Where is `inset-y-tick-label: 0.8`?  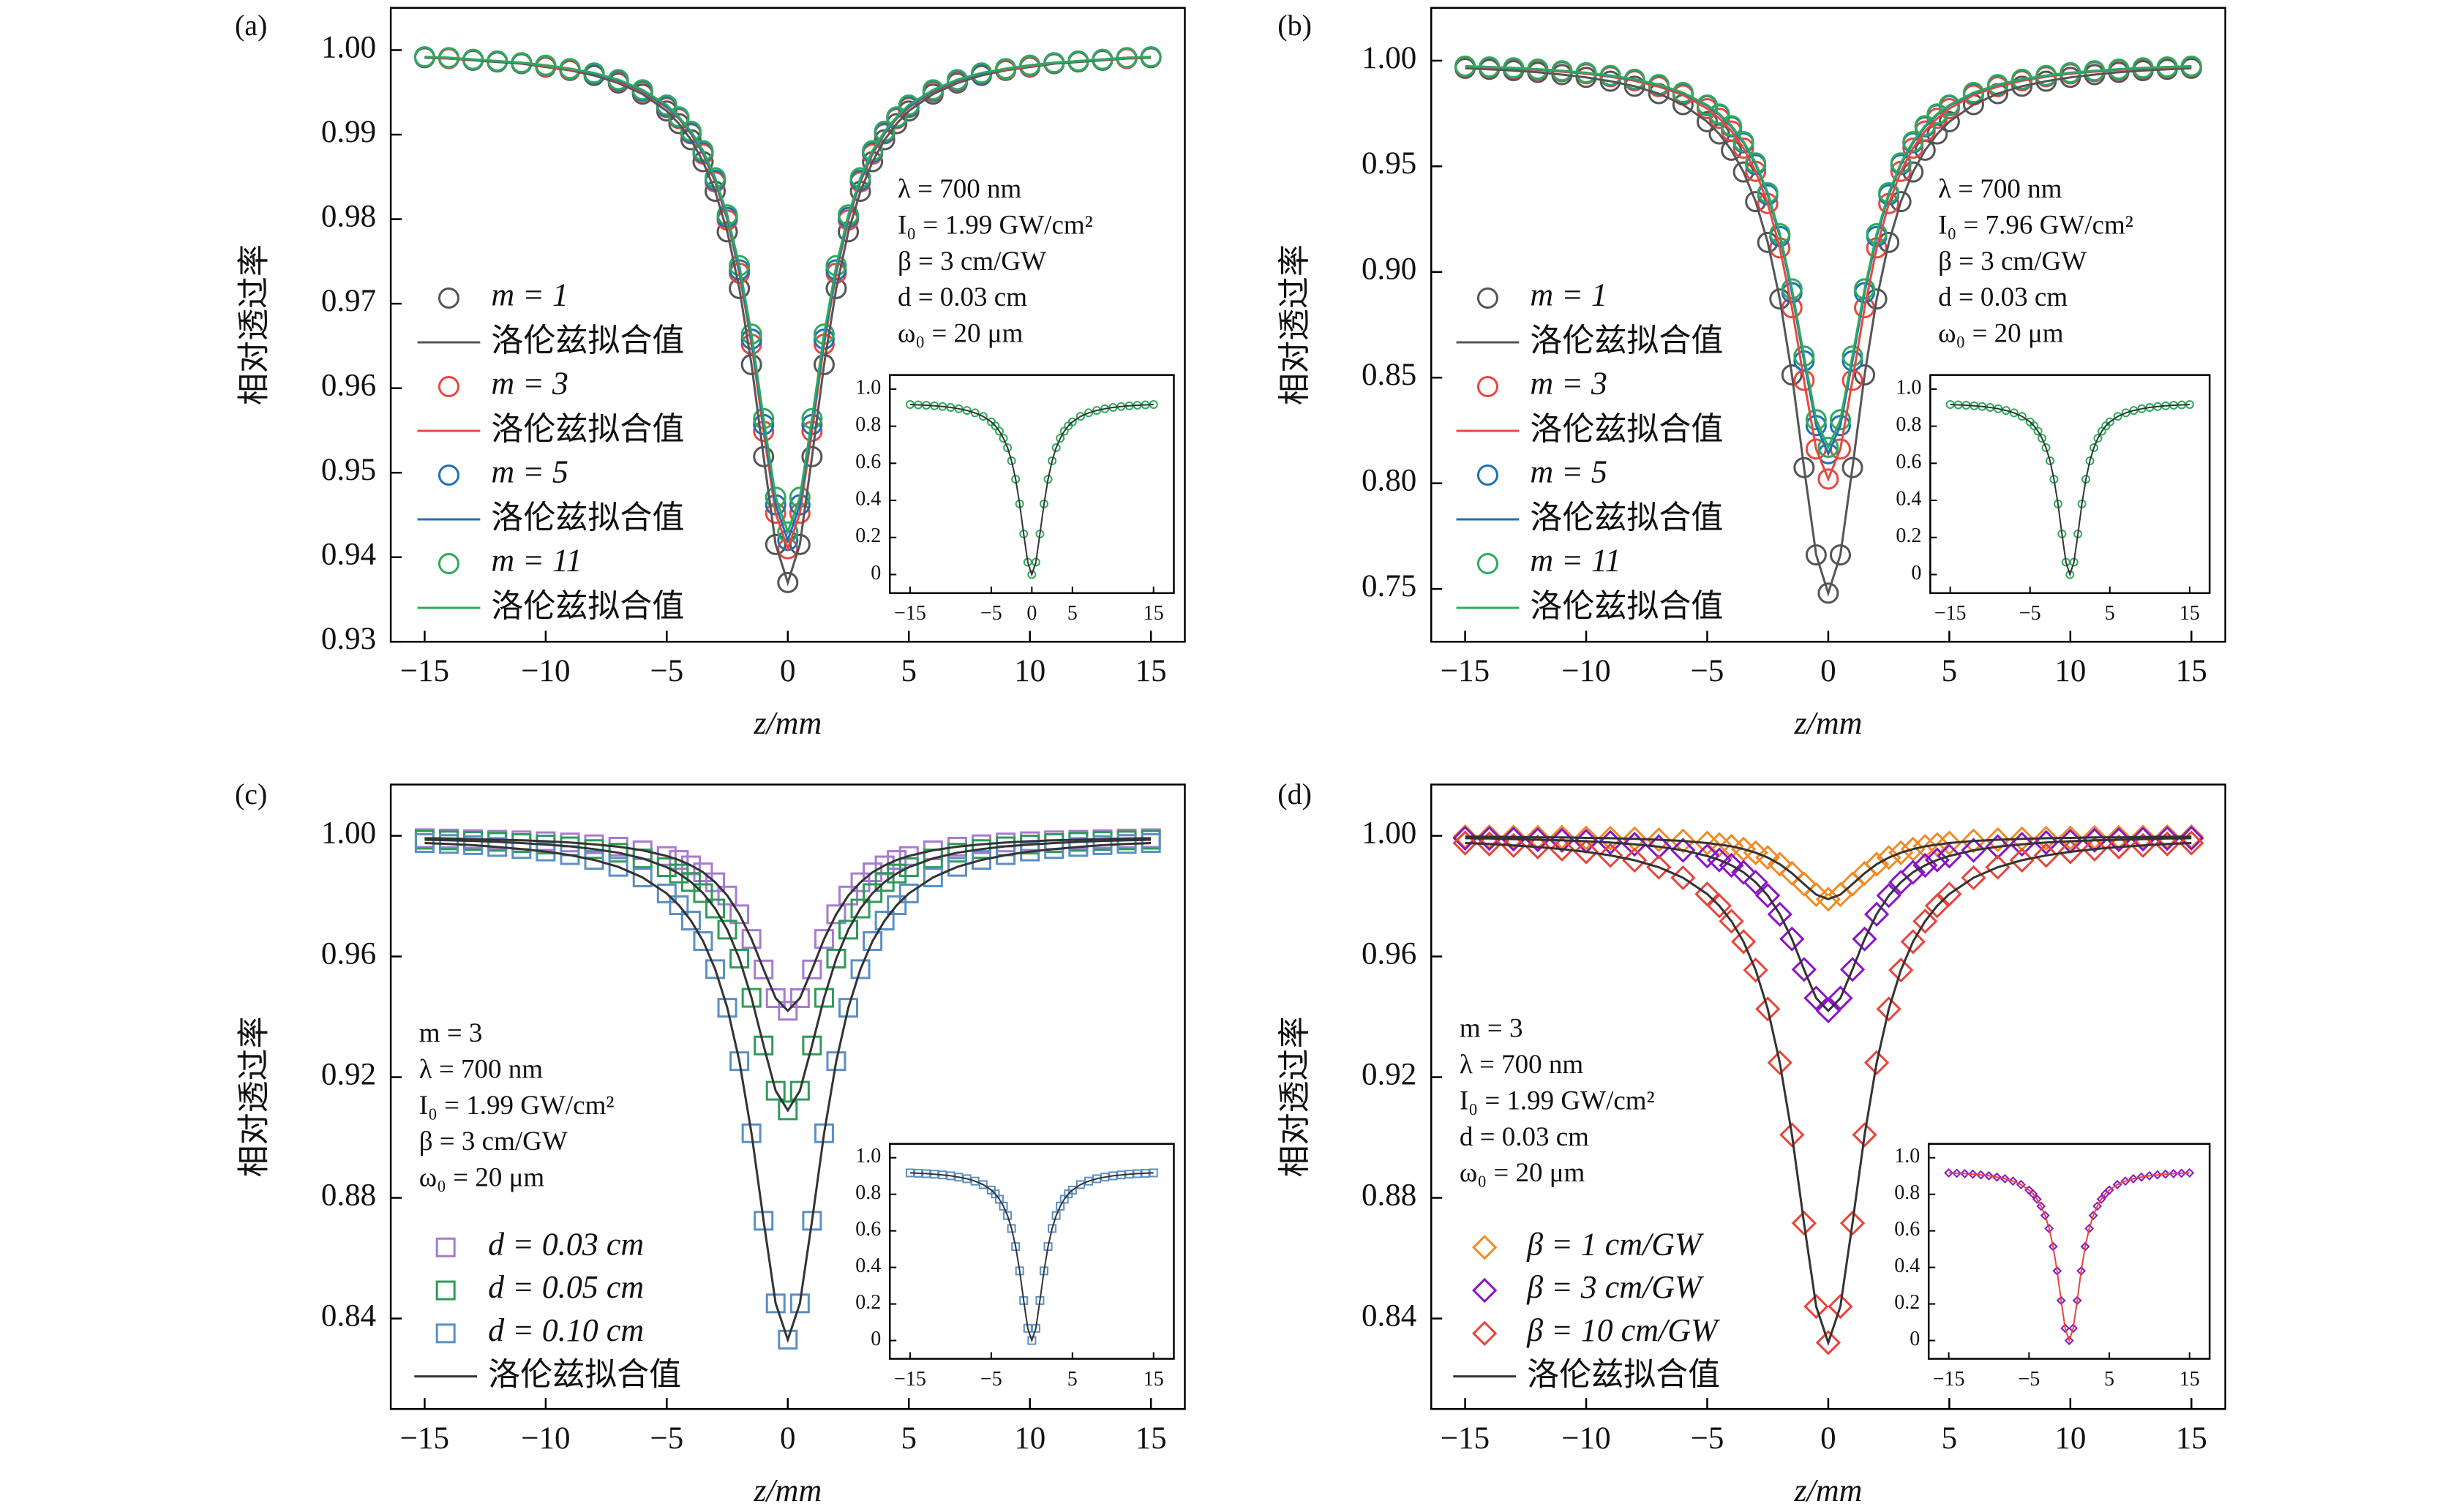
inset-y-tick-label: 0.8 is located at coordinates (868, 1192).